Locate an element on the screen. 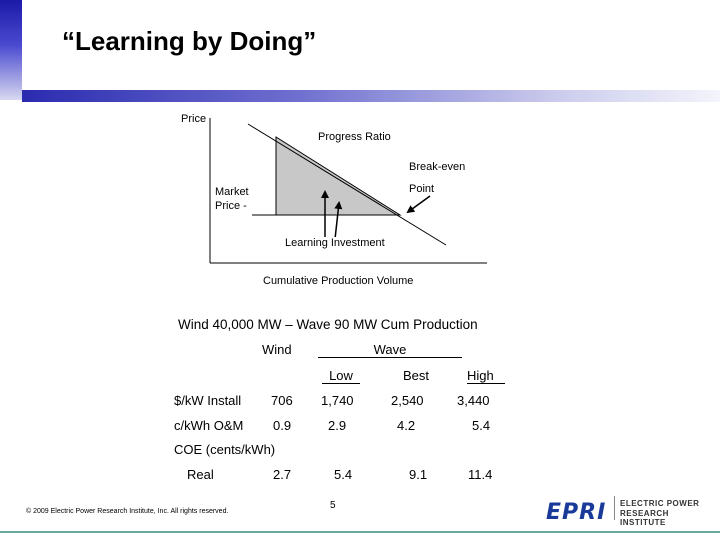 Image resolution: width=720 pixels, height=540 pixels. learning-curve-line is located at coordinates (347, 184).